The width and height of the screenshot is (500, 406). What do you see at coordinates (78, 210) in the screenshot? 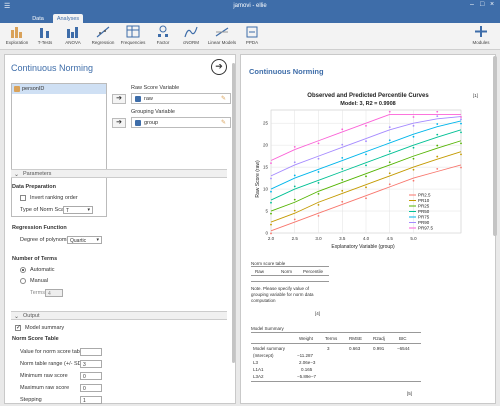
I see `norm-scale-select: T ▾` at bounding box center [78, 210].